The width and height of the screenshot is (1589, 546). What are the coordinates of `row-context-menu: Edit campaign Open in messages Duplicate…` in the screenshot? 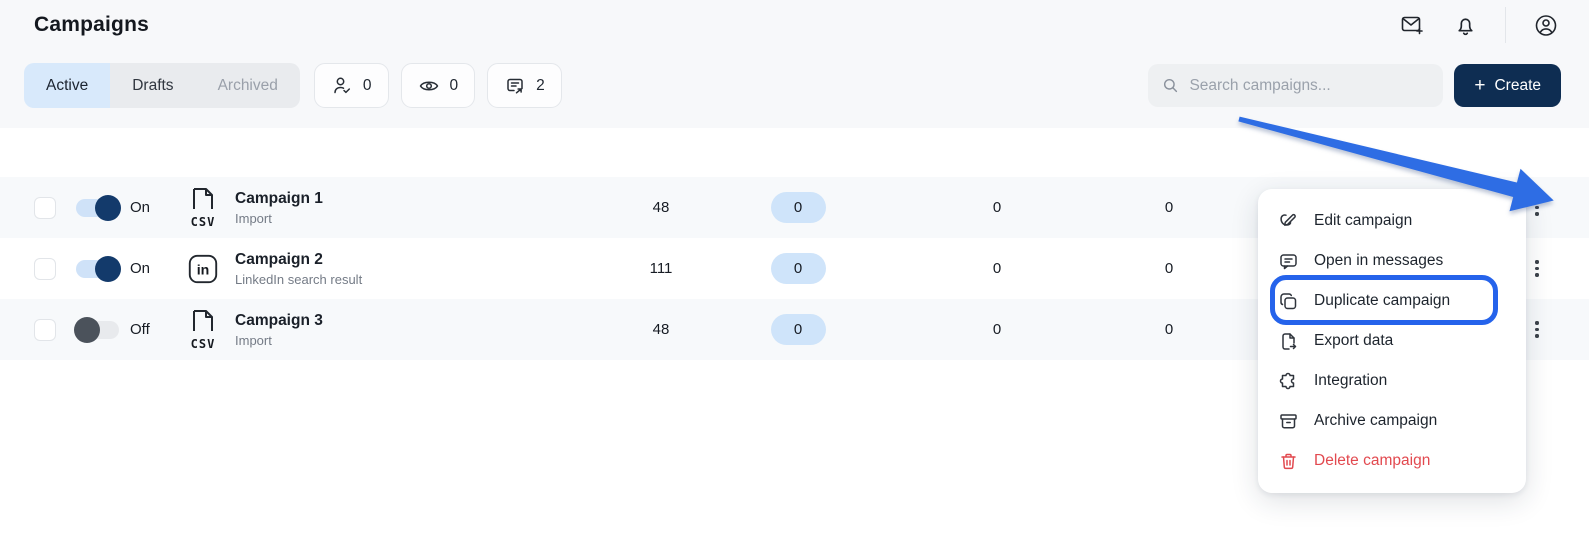 It's located at (1392, 341).